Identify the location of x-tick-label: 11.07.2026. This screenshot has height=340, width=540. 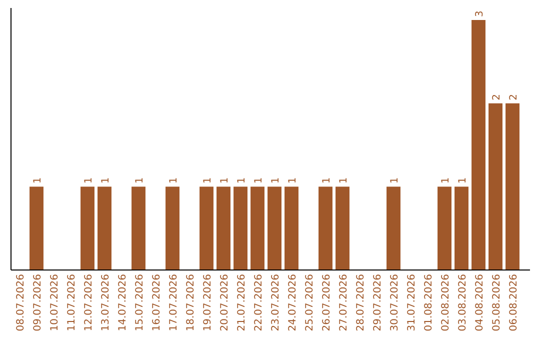
(72, 303).